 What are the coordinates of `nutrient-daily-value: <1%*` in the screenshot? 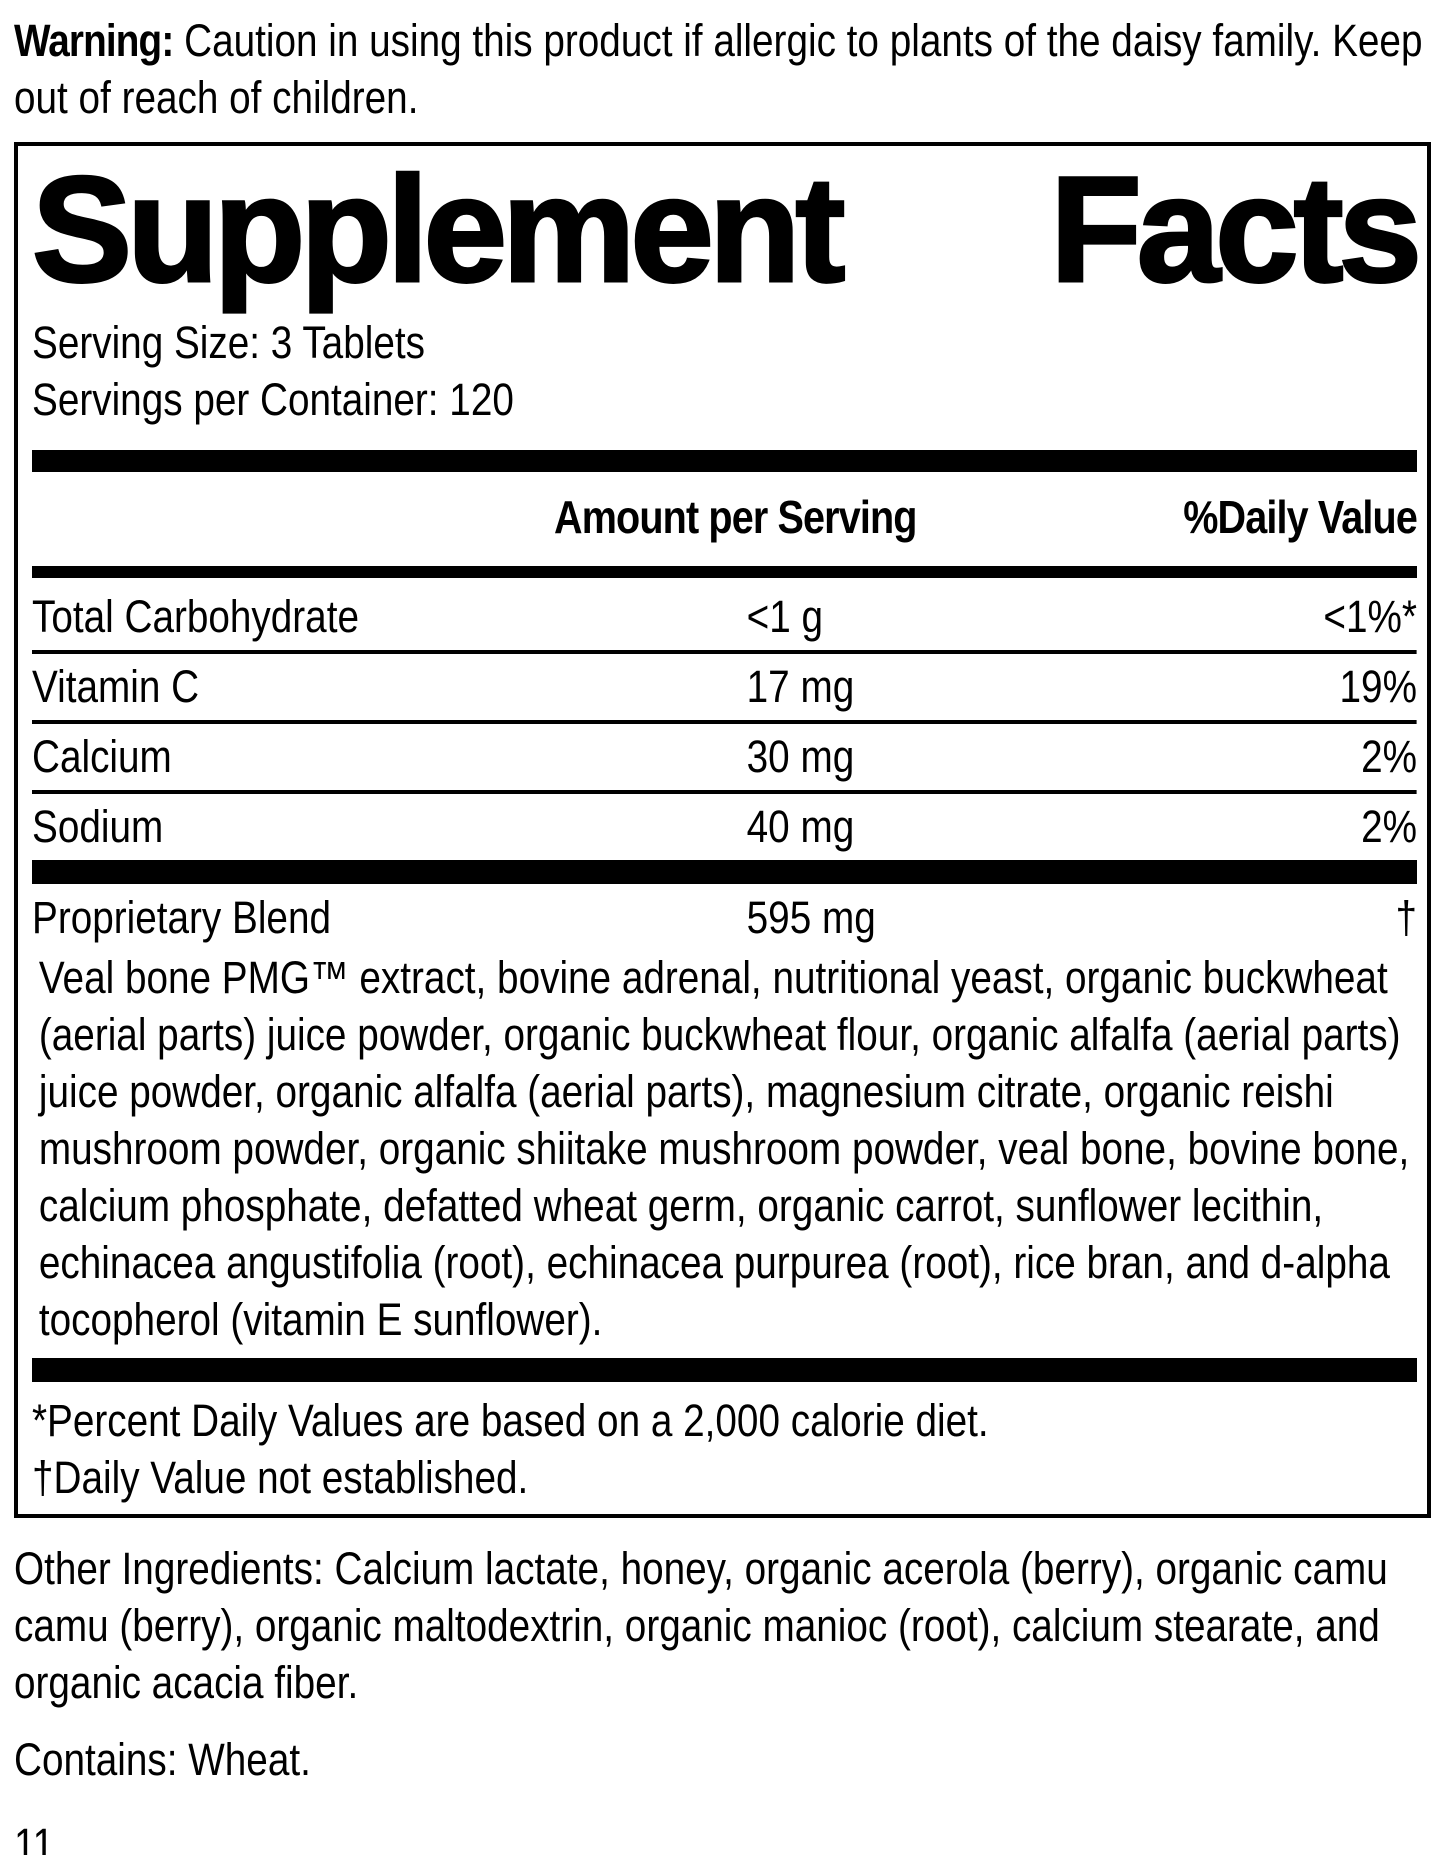 It's located at (1370, 616).